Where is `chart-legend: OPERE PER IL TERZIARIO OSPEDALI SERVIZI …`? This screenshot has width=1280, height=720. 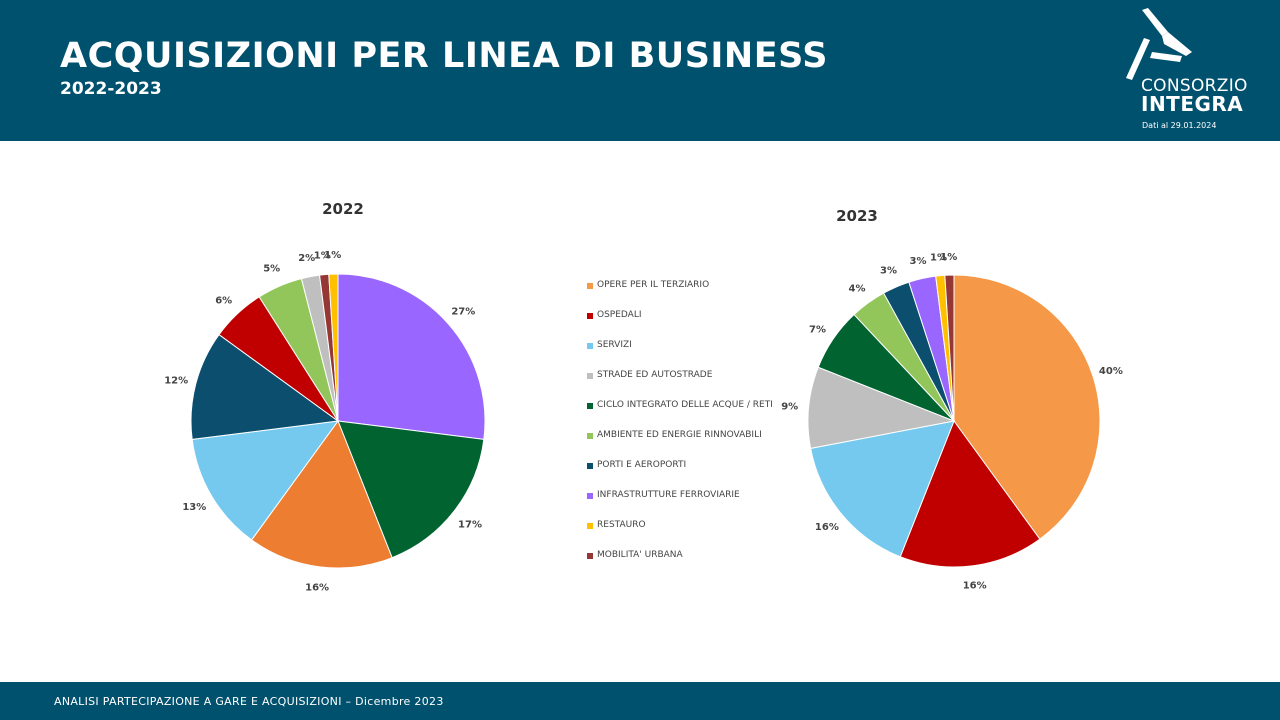 chart-legend: OPERE PER IL TERZIARIO OSPEDALI SERVIZI … is located at coordinates (682, 430).